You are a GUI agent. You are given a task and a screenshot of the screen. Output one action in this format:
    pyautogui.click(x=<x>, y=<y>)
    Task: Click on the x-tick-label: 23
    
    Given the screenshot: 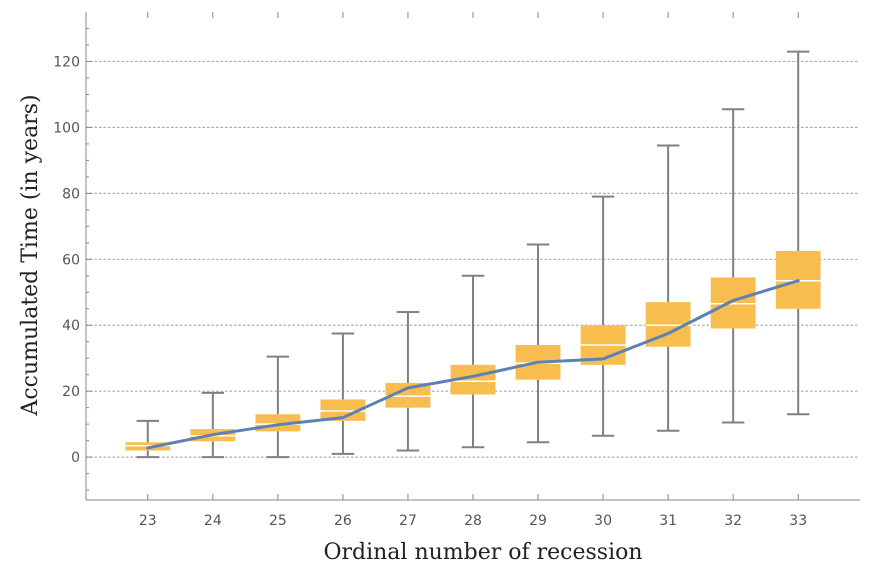 What is the action you would take?
    pyautogui.click(x=148, y=521)
    